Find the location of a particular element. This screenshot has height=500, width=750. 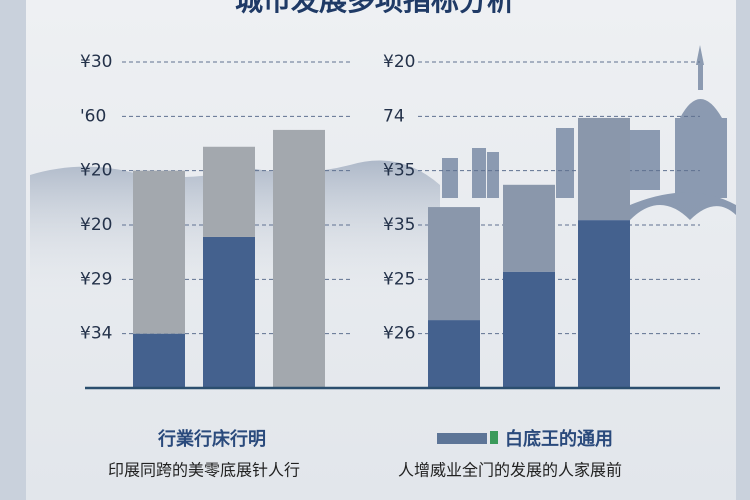

title: 城市发展多项指标分析 is located at coordinates (375, 8).